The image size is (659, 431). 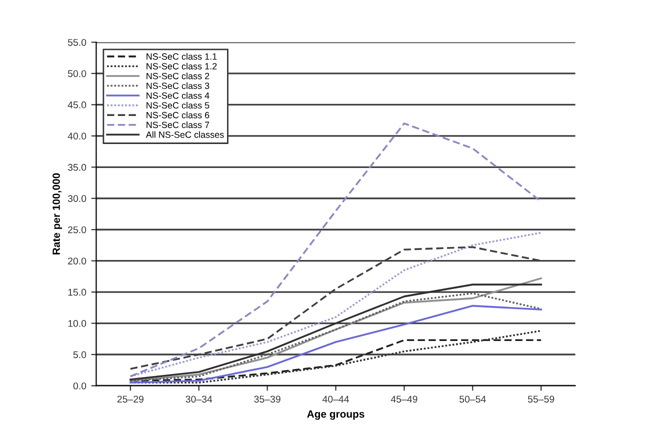 What do you see at coordinates (178, 105) in the screenshot?
I see `legend-label: NS-SeC class 5` at bounding box center [178, 105].